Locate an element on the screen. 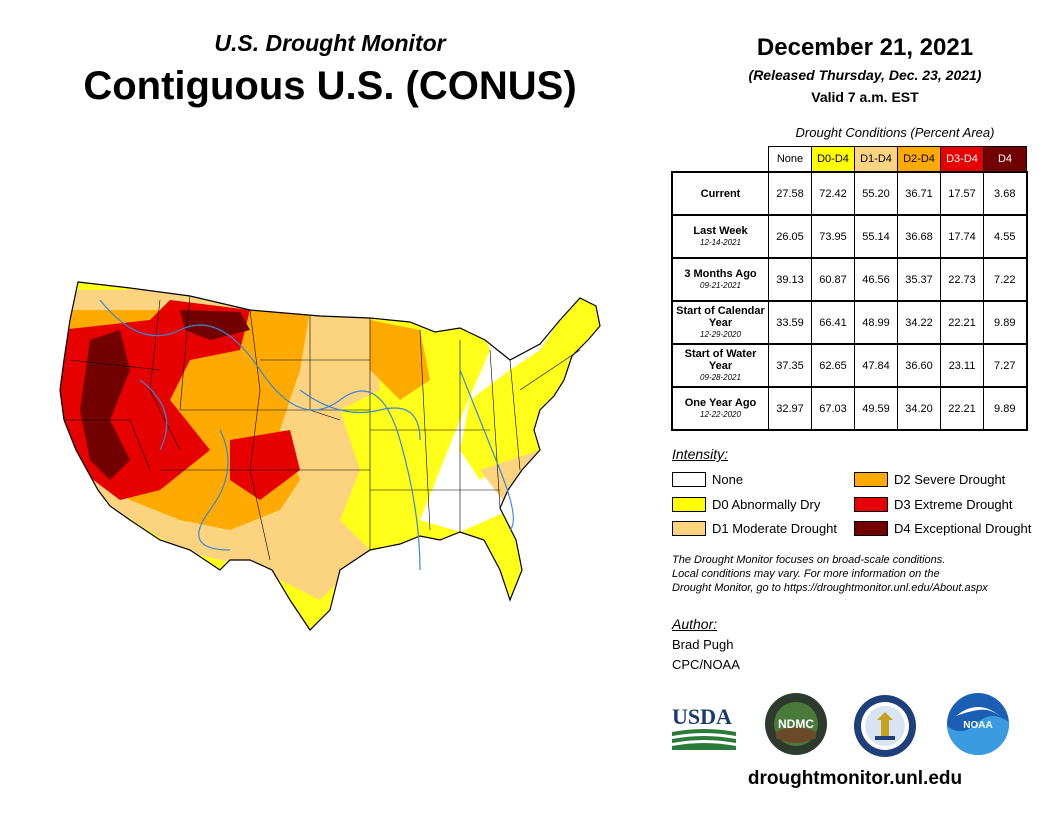 The width and height of the screenshot is (1056, 816). row-date: 12-29-2020 is located at coordinates (720, 334).